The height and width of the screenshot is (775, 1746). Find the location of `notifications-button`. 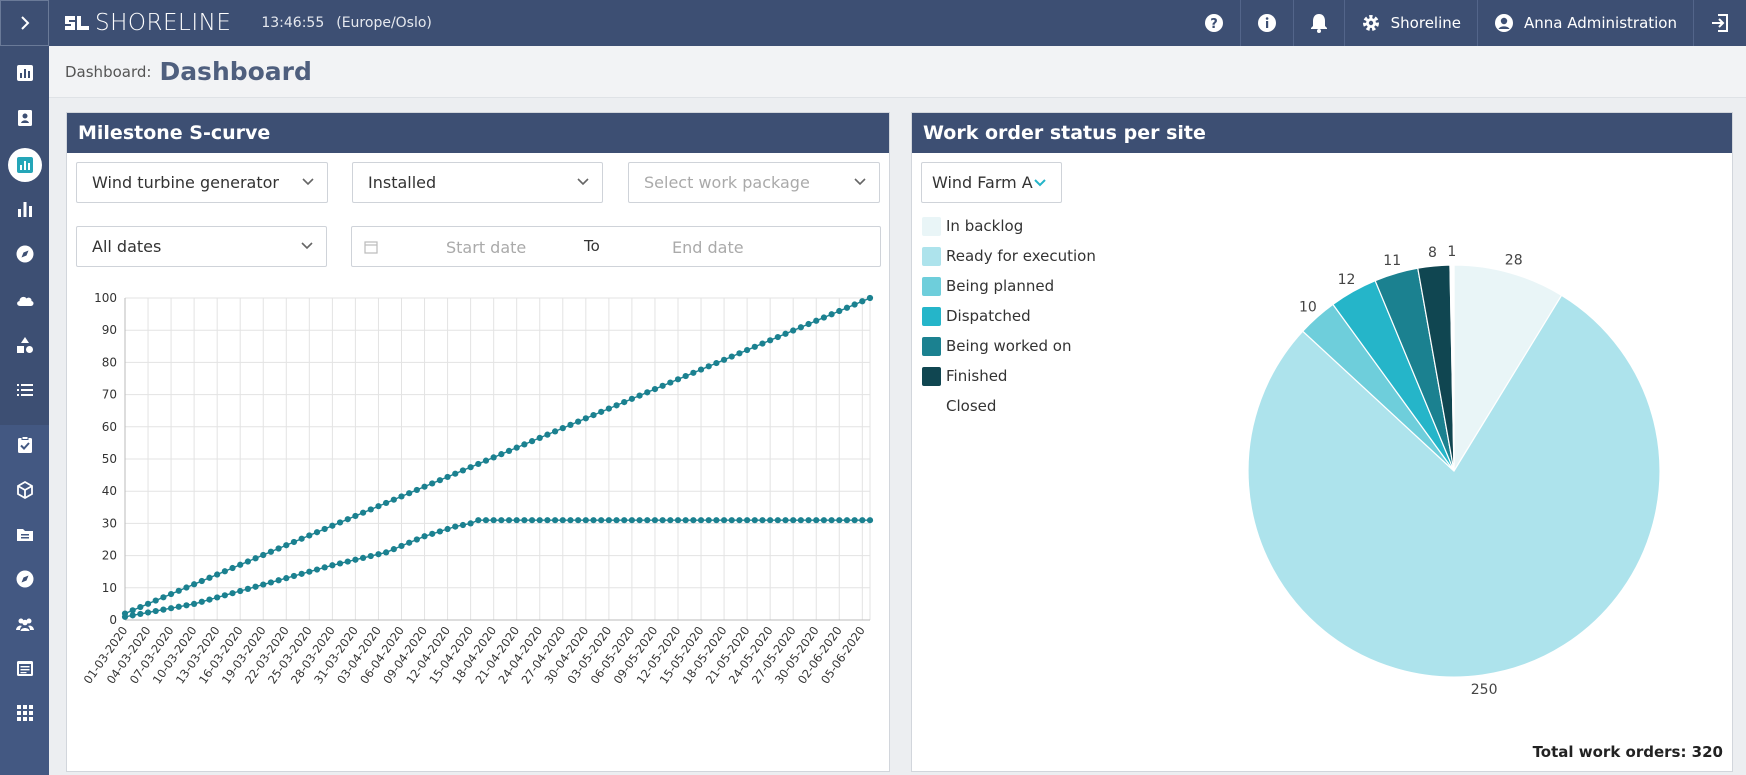

notifications-button is located at coordinates (1318, 23).